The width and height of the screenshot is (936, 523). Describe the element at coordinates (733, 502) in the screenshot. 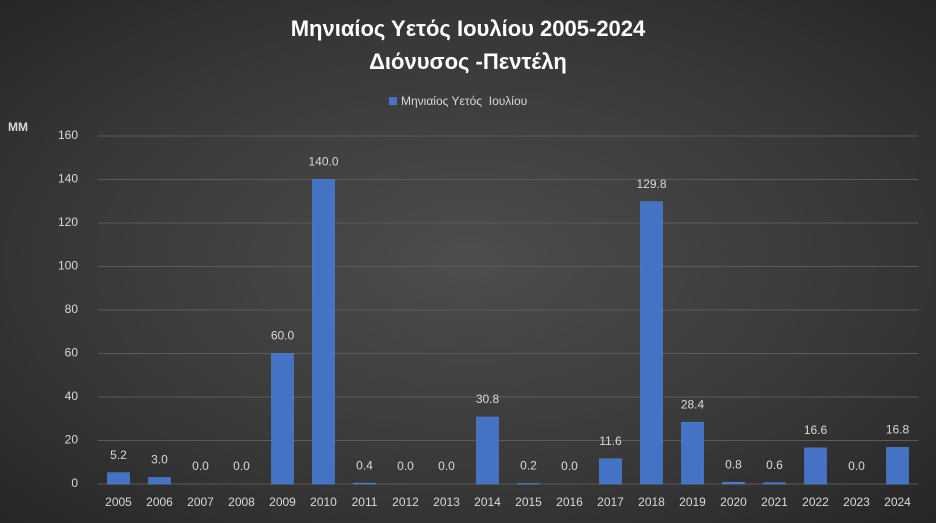

I see `x-tick-label: 2020` at that location.